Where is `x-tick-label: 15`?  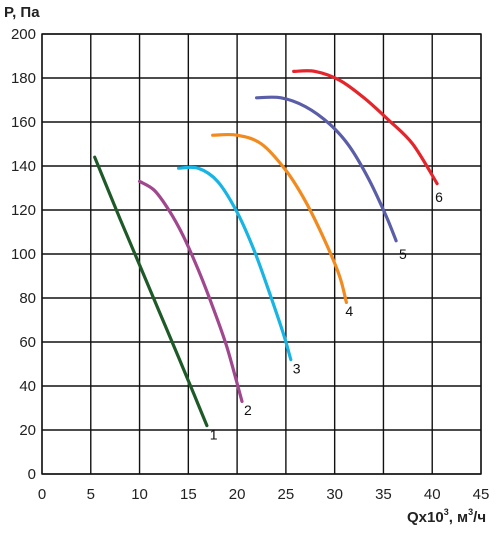 x-tick-label: 15 is located at coordinates (188, 494).